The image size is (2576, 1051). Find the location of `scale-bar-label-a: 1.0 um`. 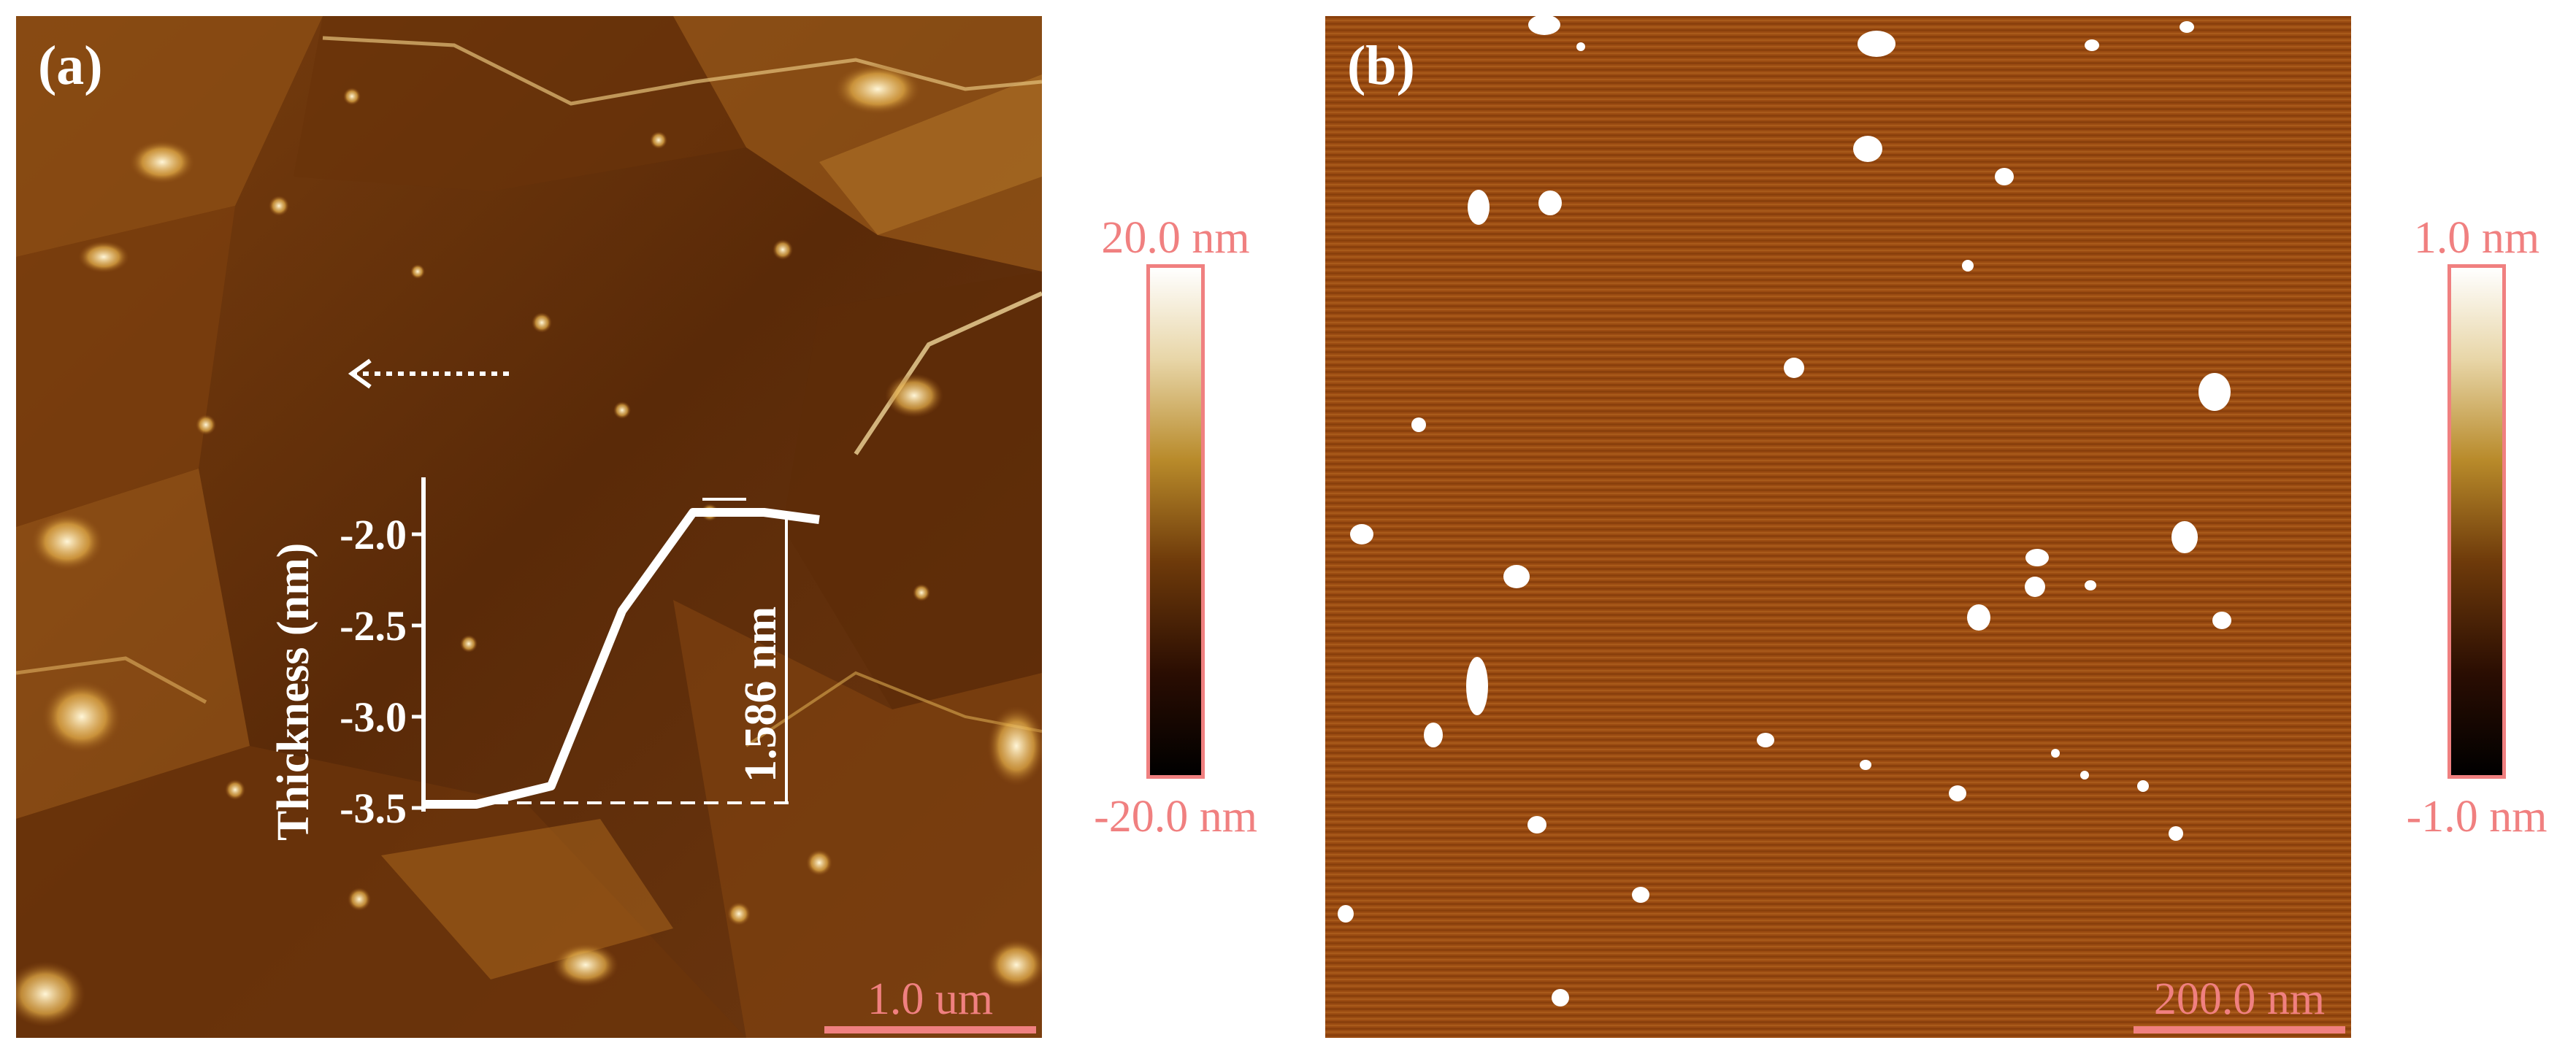

scale-bar-label-a: 1.0 um is located at coordinates (930, 999).